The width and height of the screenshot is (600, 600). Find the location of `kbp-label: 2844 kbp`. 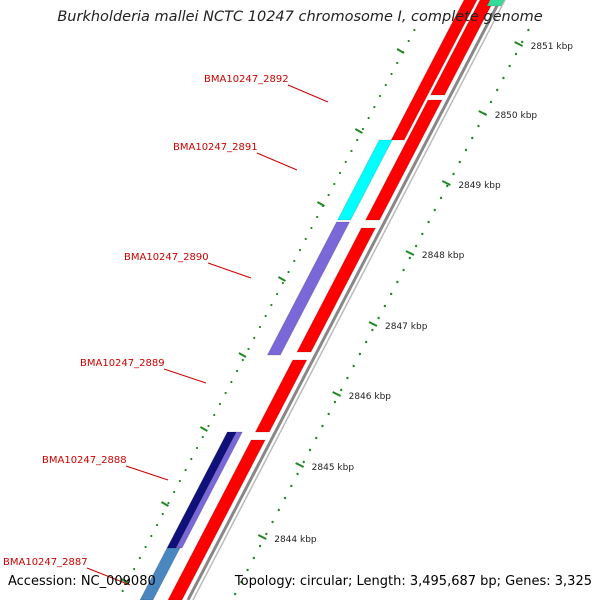

kbp-label: 2844 kbp is located at coordinates (295, 540).